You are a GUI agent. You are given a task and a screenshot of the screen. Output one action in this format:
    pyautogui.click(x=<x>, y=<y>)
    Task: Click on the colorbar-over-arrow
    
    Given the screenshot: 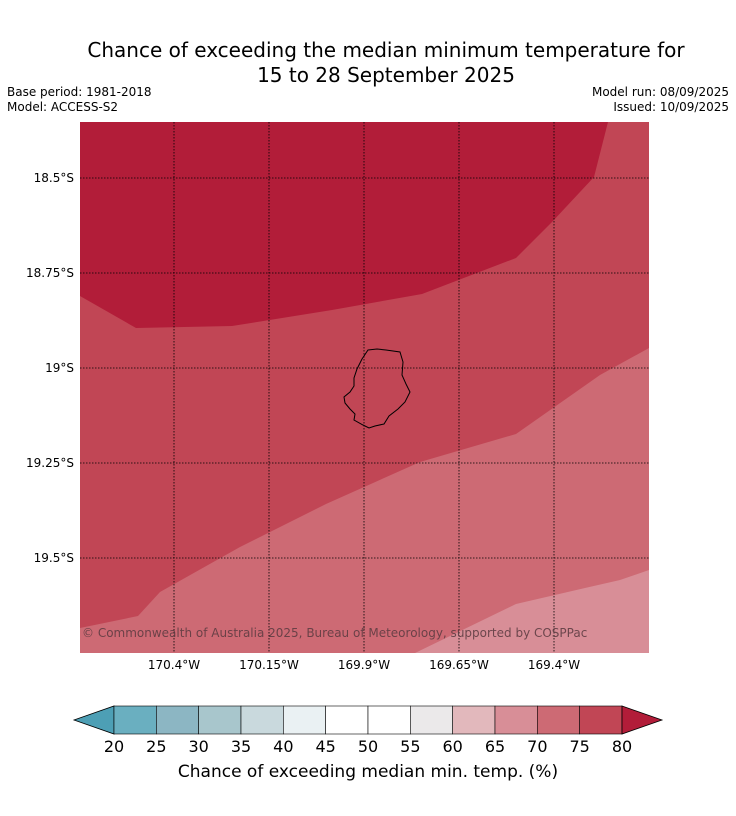 What is the action you would take?
    pyautogui.click(x=642, y=720)
    